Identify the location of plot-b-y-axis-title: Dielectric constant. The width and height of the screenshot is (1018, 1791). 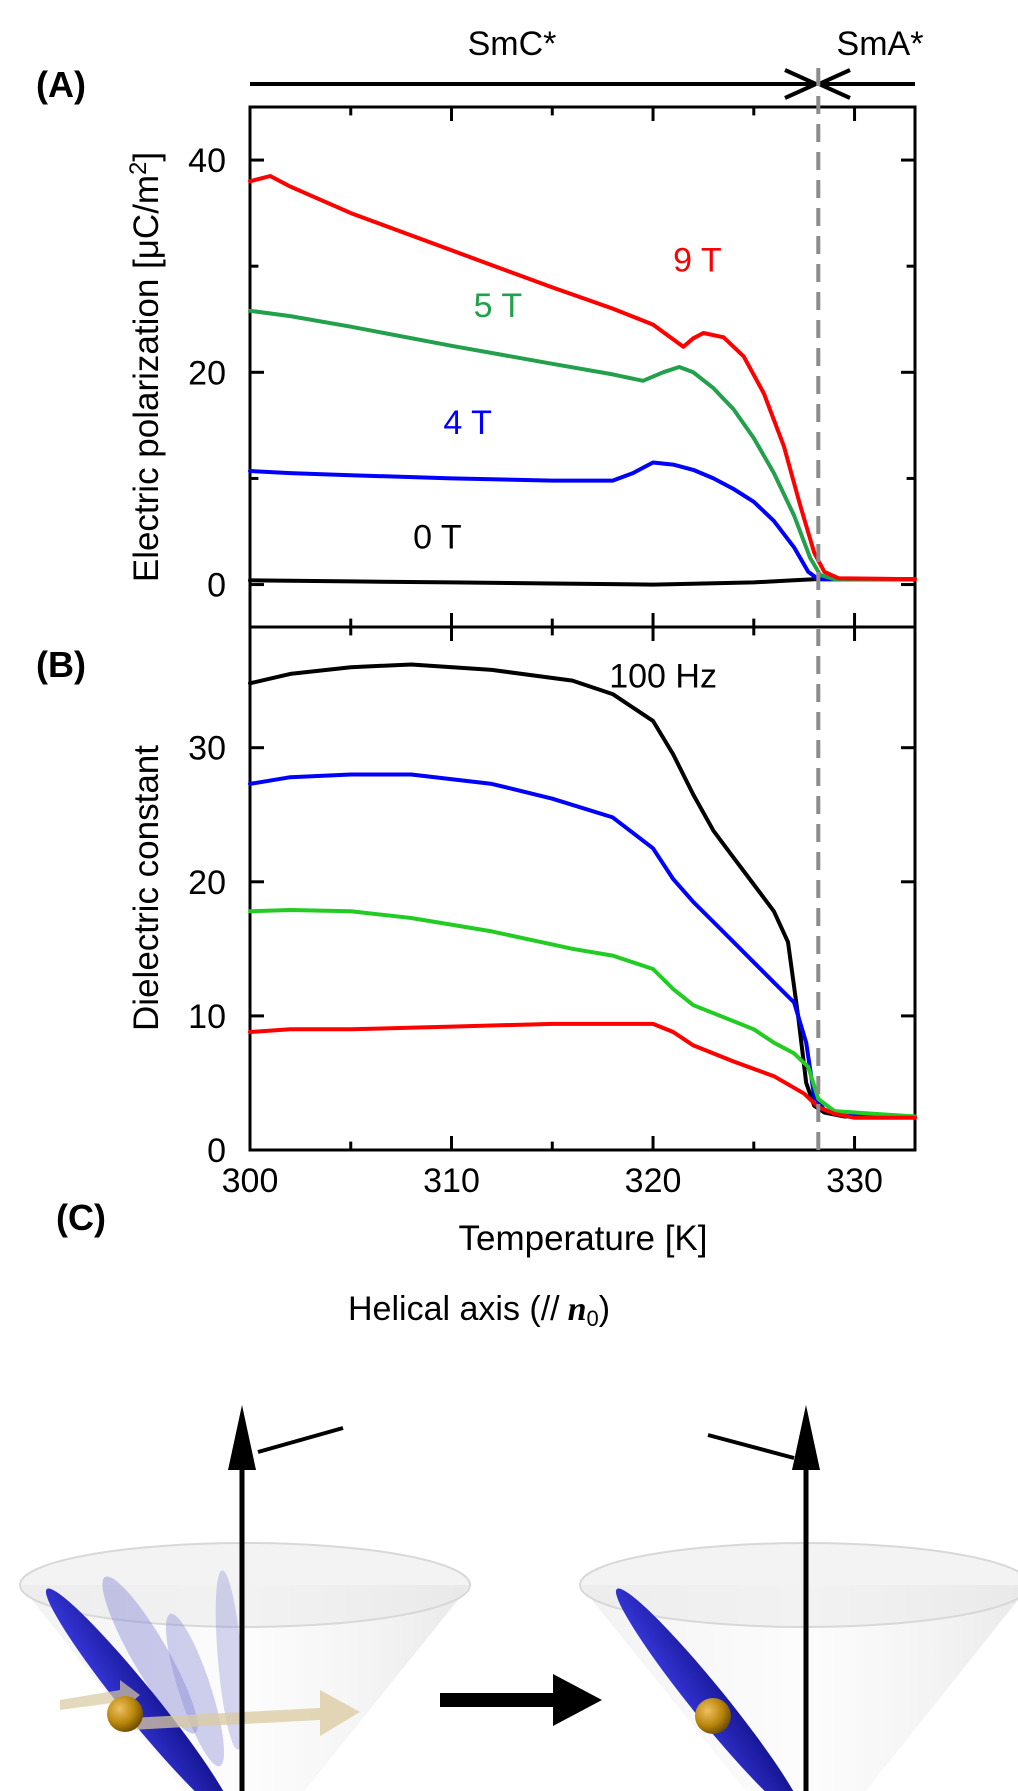
(146, 888).